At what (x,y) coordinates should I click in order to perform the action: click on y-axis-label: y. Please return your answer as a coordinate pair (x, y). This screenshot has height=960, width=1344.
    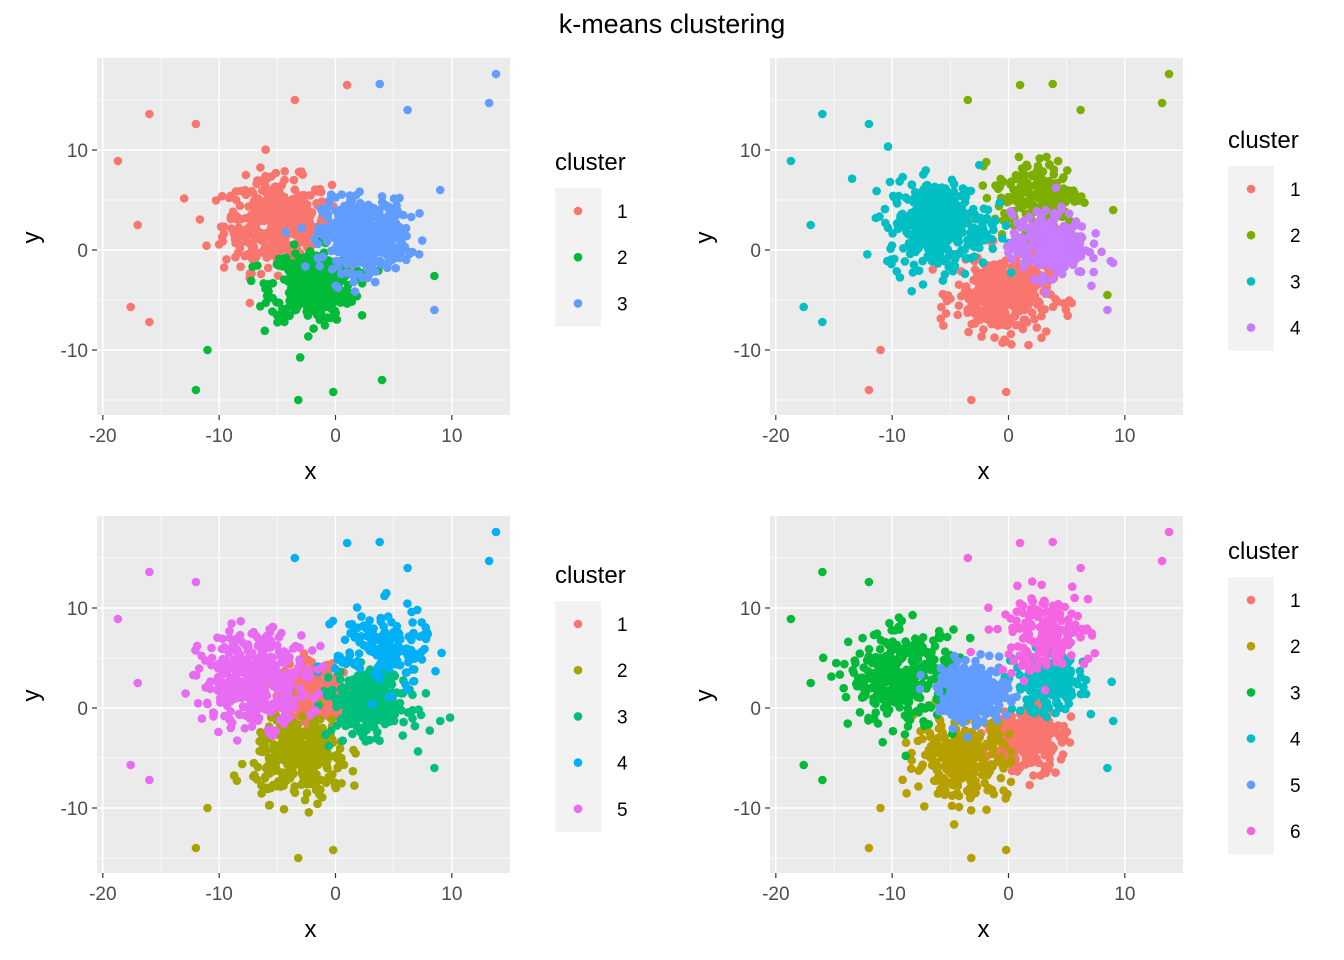
    Looking at the image, I should click on (704, 238).